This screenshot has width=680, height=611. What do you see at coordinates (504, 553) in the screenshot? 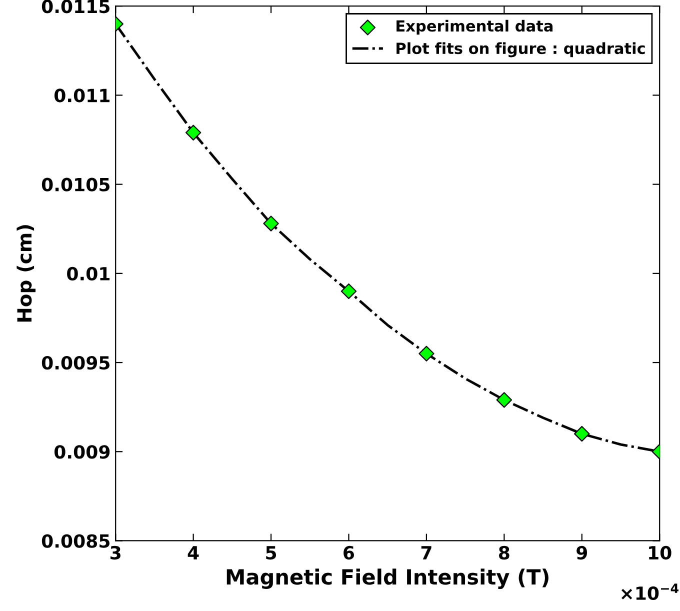
I see `x-tick-label: 8` at bounding box center [504, 553].